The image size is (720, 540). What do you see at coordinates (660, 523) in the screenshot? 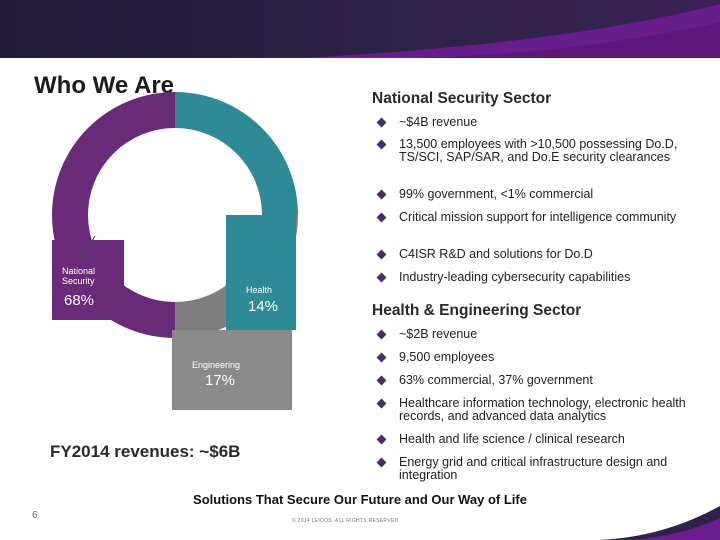
I see `corner-swoosh-logo` at bounding box center [660, 523].